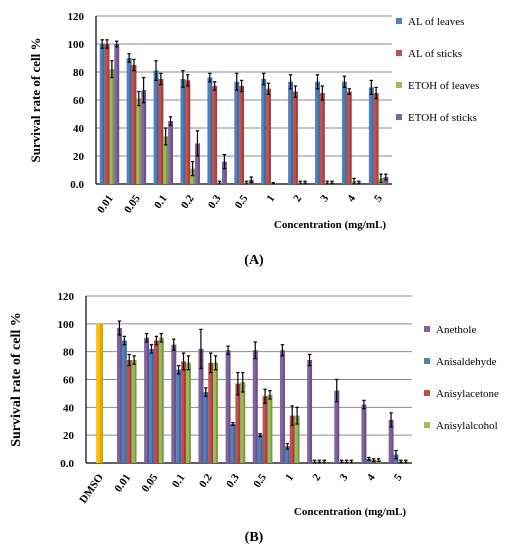  I want to click on y-tick-label: 100, so click(76, 45).